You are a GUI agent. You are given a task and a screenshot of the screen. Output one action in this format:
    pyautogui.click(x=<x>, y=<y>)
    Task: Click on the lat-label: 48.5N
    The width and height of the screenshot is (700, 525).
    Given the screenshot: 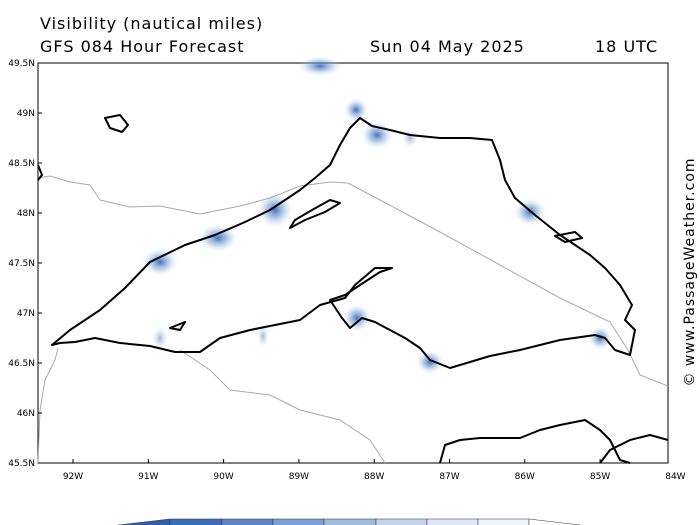 What is the action you would take?
    pyautogui.click(x=21, y=164)
    